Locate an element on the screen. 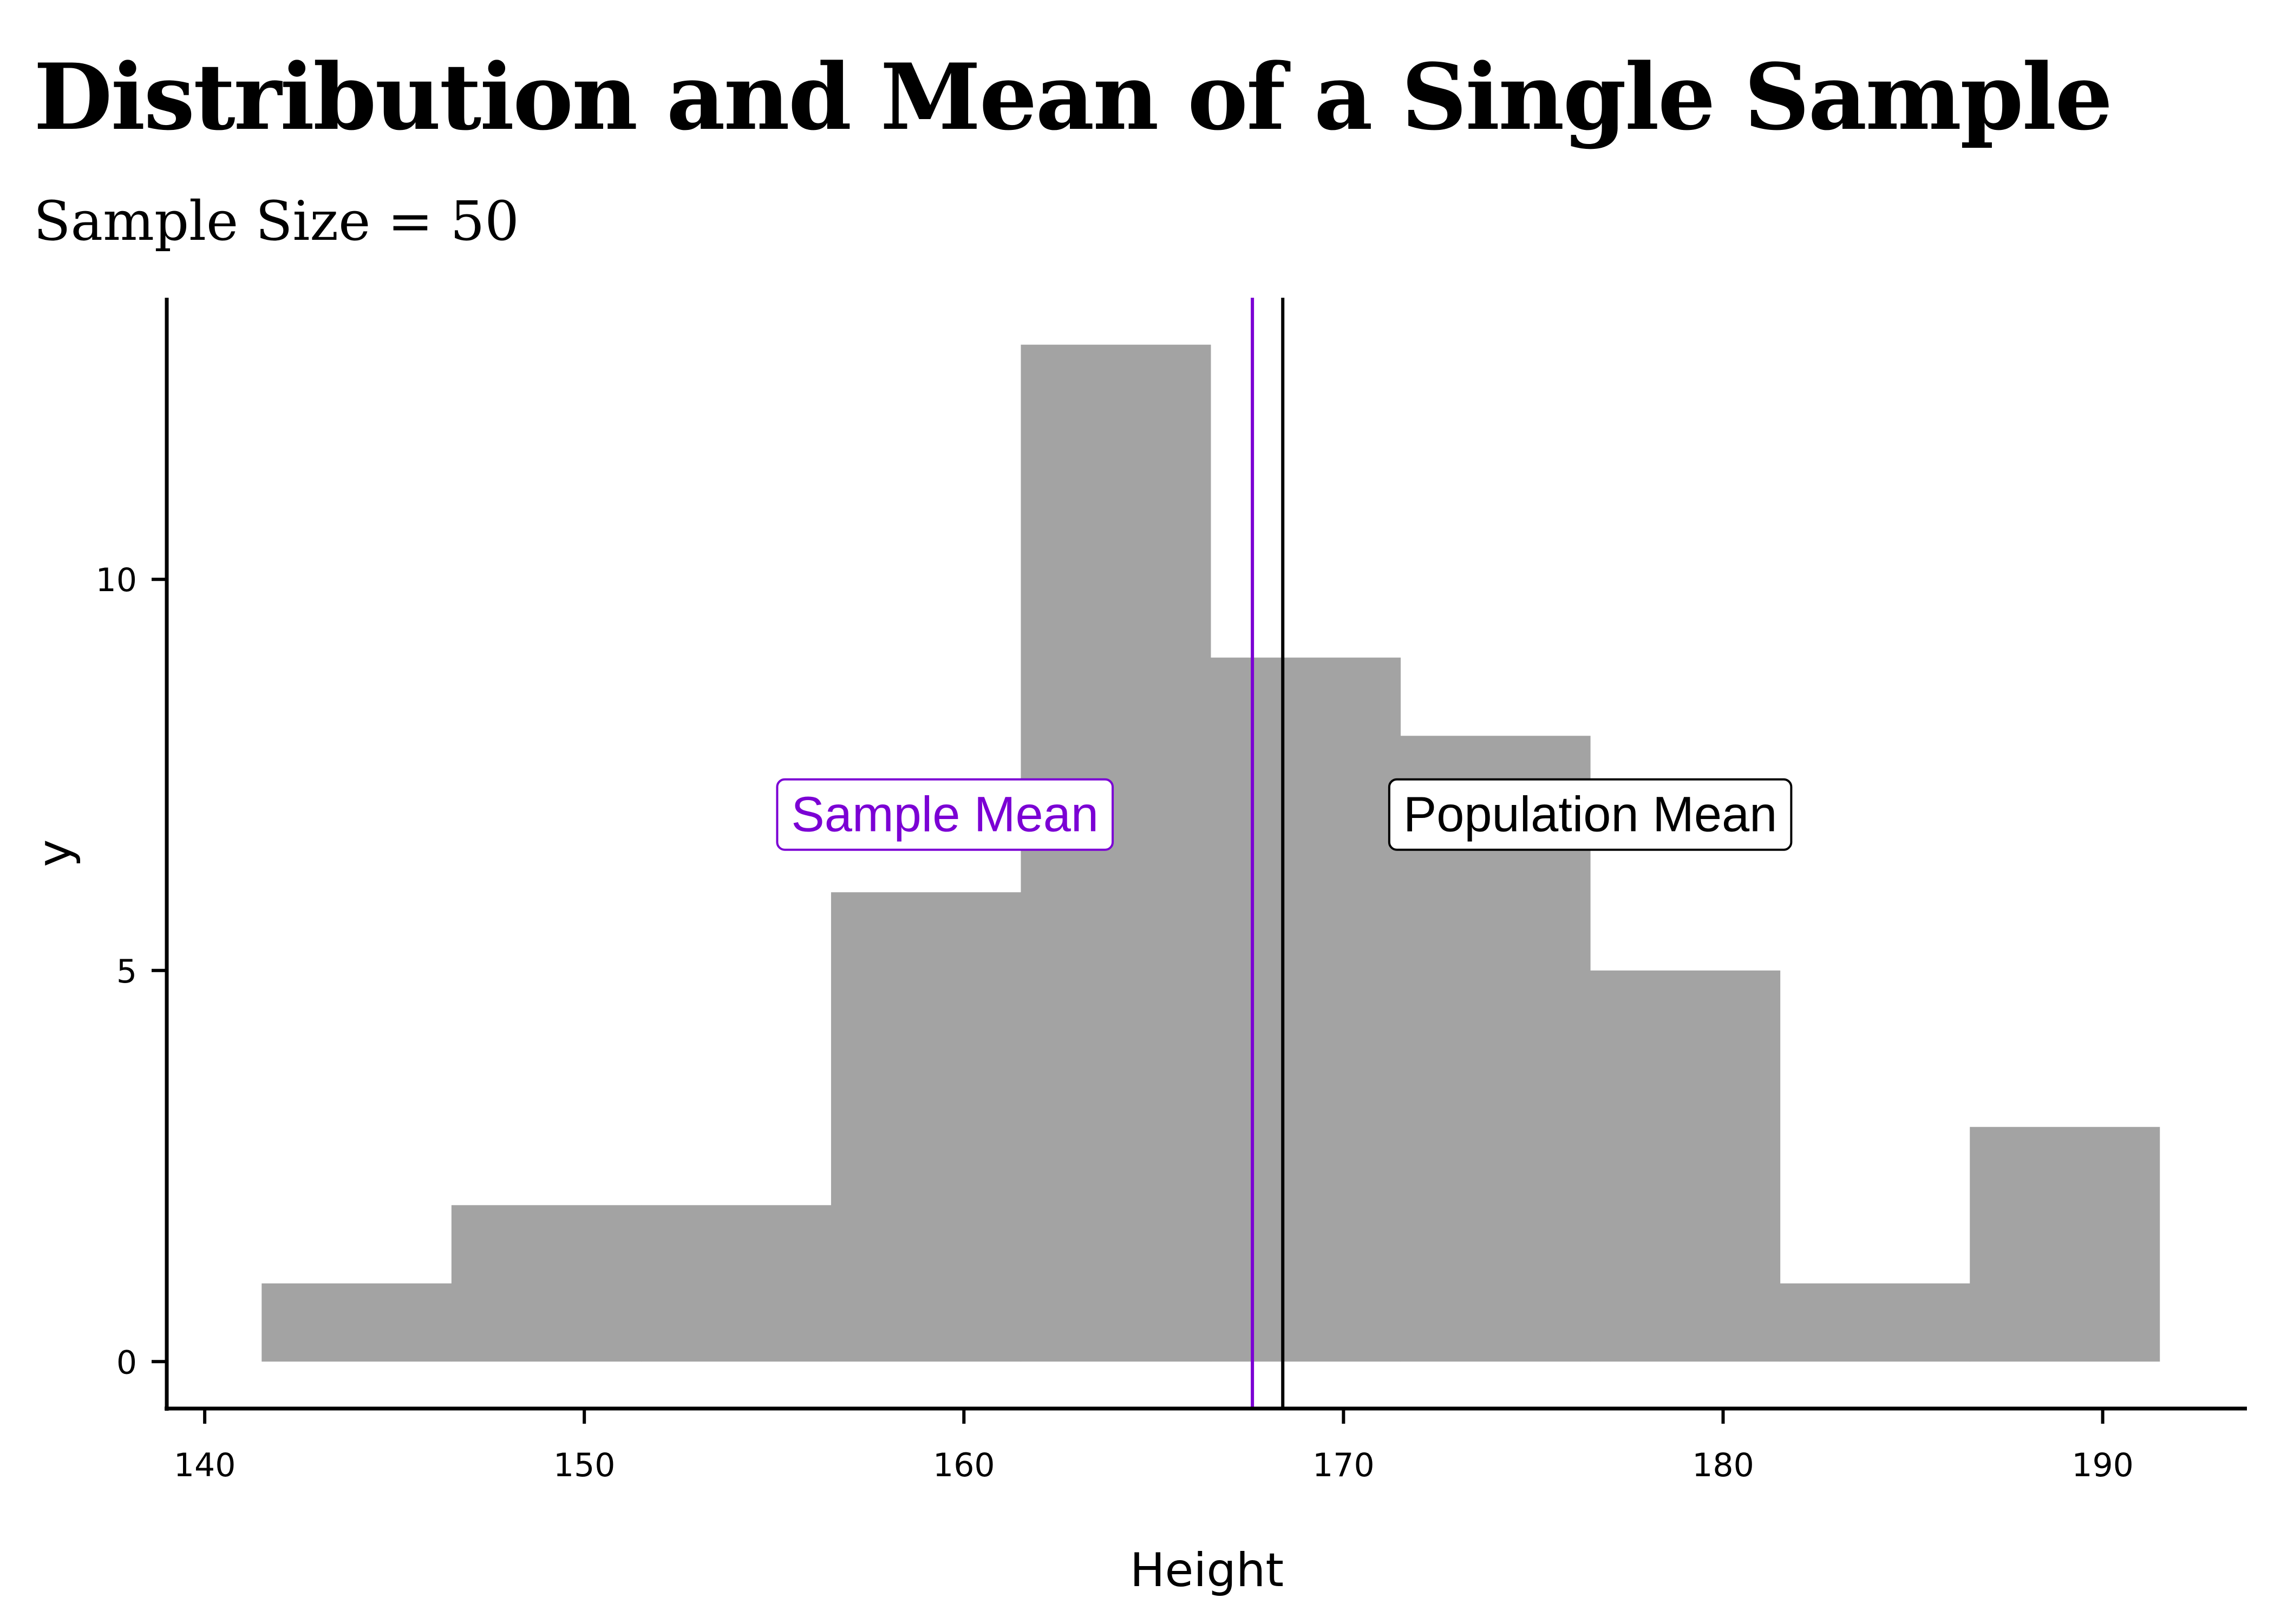 The image size is (2274, 1624). annotations: Sample Mean Population Mean is located at coordinates (1285, 814).